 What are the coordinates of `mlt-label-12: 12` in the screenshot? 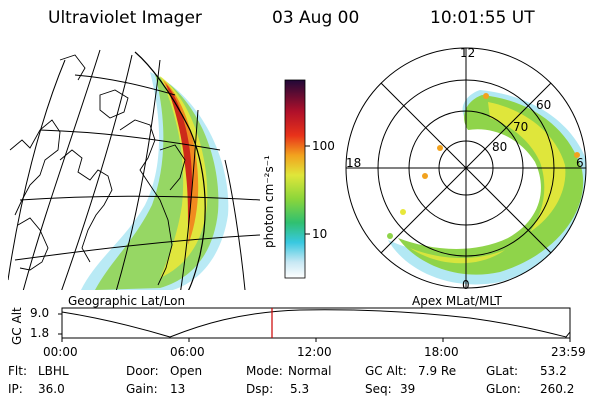 It's located at (468, 53).